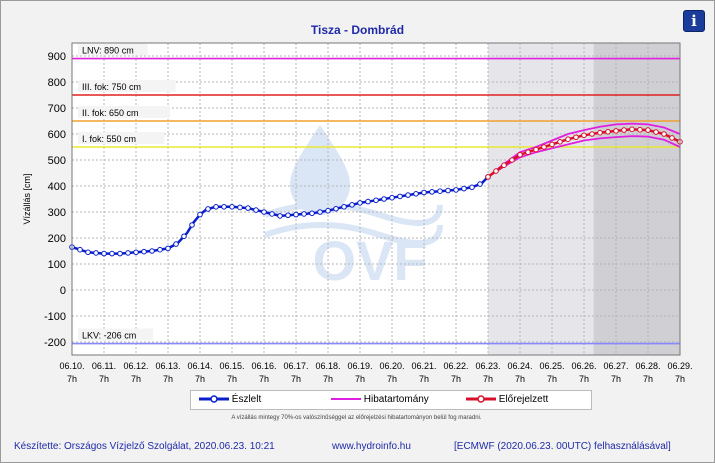  I want to click on x-tick-label: 06.11., so click(104, 366).